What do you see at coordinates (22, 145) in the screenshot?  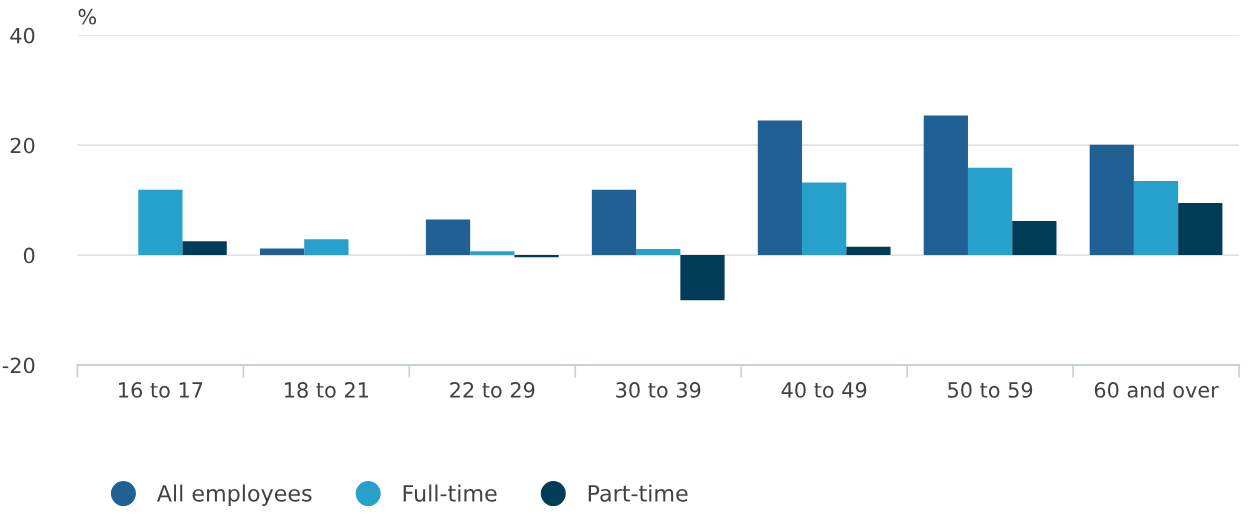 I see `y-tick-label: 20` at bounding box center [22, 145].